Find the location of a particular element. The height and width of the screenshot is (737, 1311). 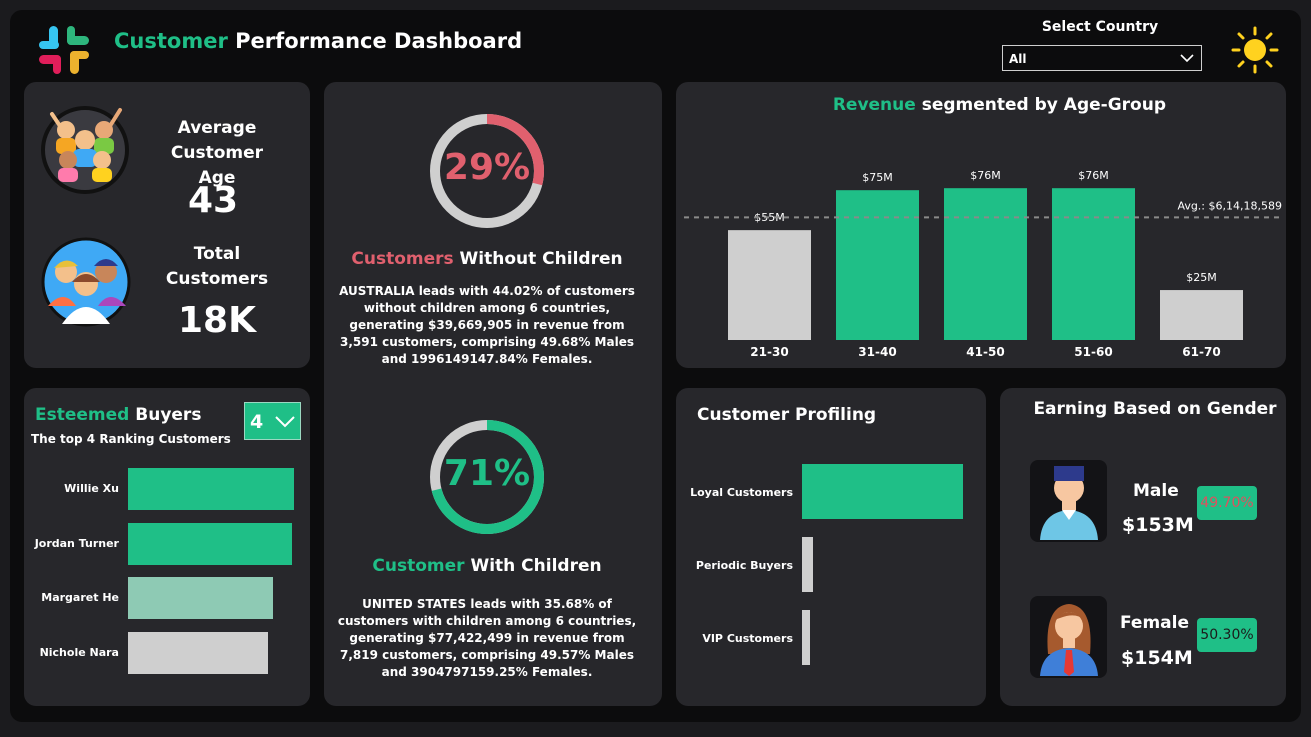

donut-with-children is located at coordinates (487, 477).